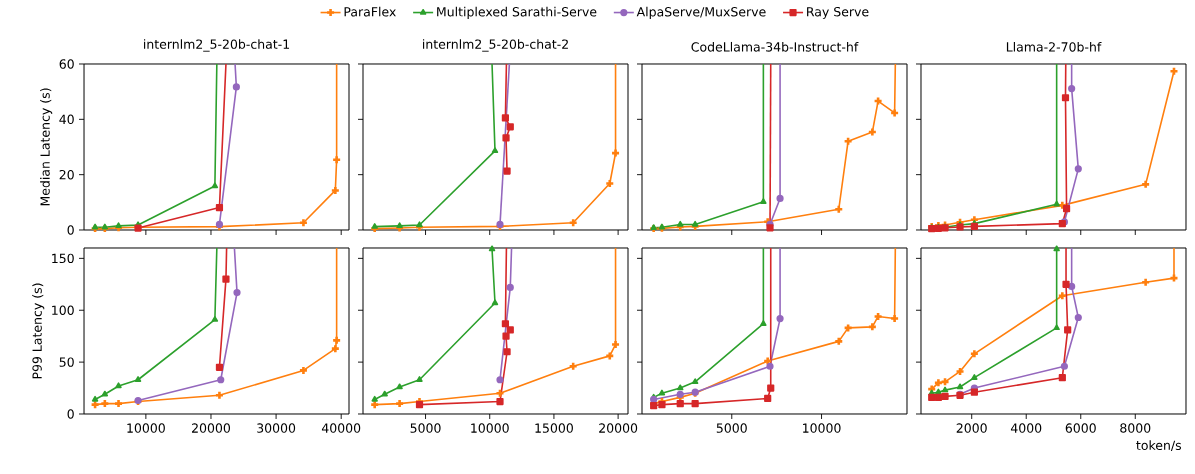 Image resolution: width=1195 pixels, height=474 pixels. I want to click on y-axis-title: Median Latency (s), so click(46, 147).